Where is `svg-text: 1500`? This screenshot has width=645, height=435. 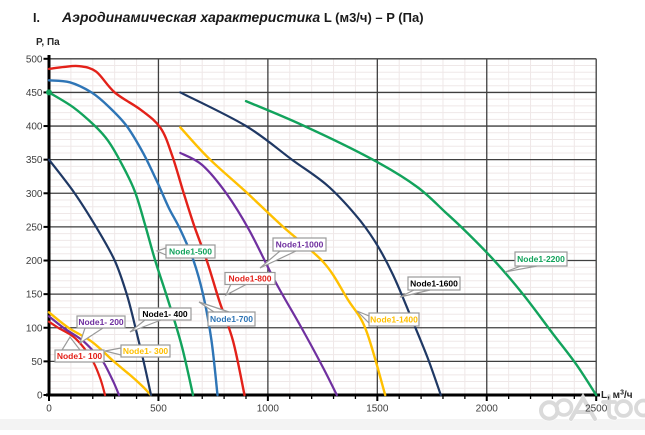 svg-text: 1500 is located at coordinates (377, 409).